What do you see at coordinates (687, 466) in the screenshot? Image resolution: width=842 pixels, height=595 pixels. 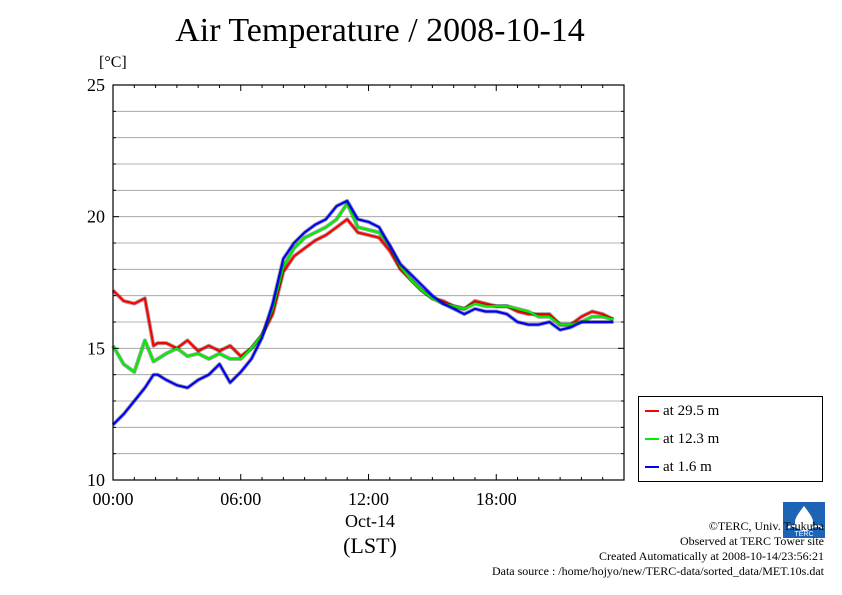 I see `legend-label: at 1.6 m` at bounding box center [687, 466].